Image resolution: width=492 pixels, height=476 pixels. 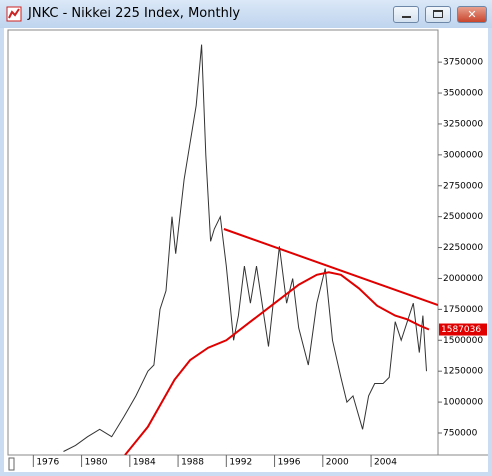 I want to click on y-tick-label: 2000000, so click(x=463, y=279).